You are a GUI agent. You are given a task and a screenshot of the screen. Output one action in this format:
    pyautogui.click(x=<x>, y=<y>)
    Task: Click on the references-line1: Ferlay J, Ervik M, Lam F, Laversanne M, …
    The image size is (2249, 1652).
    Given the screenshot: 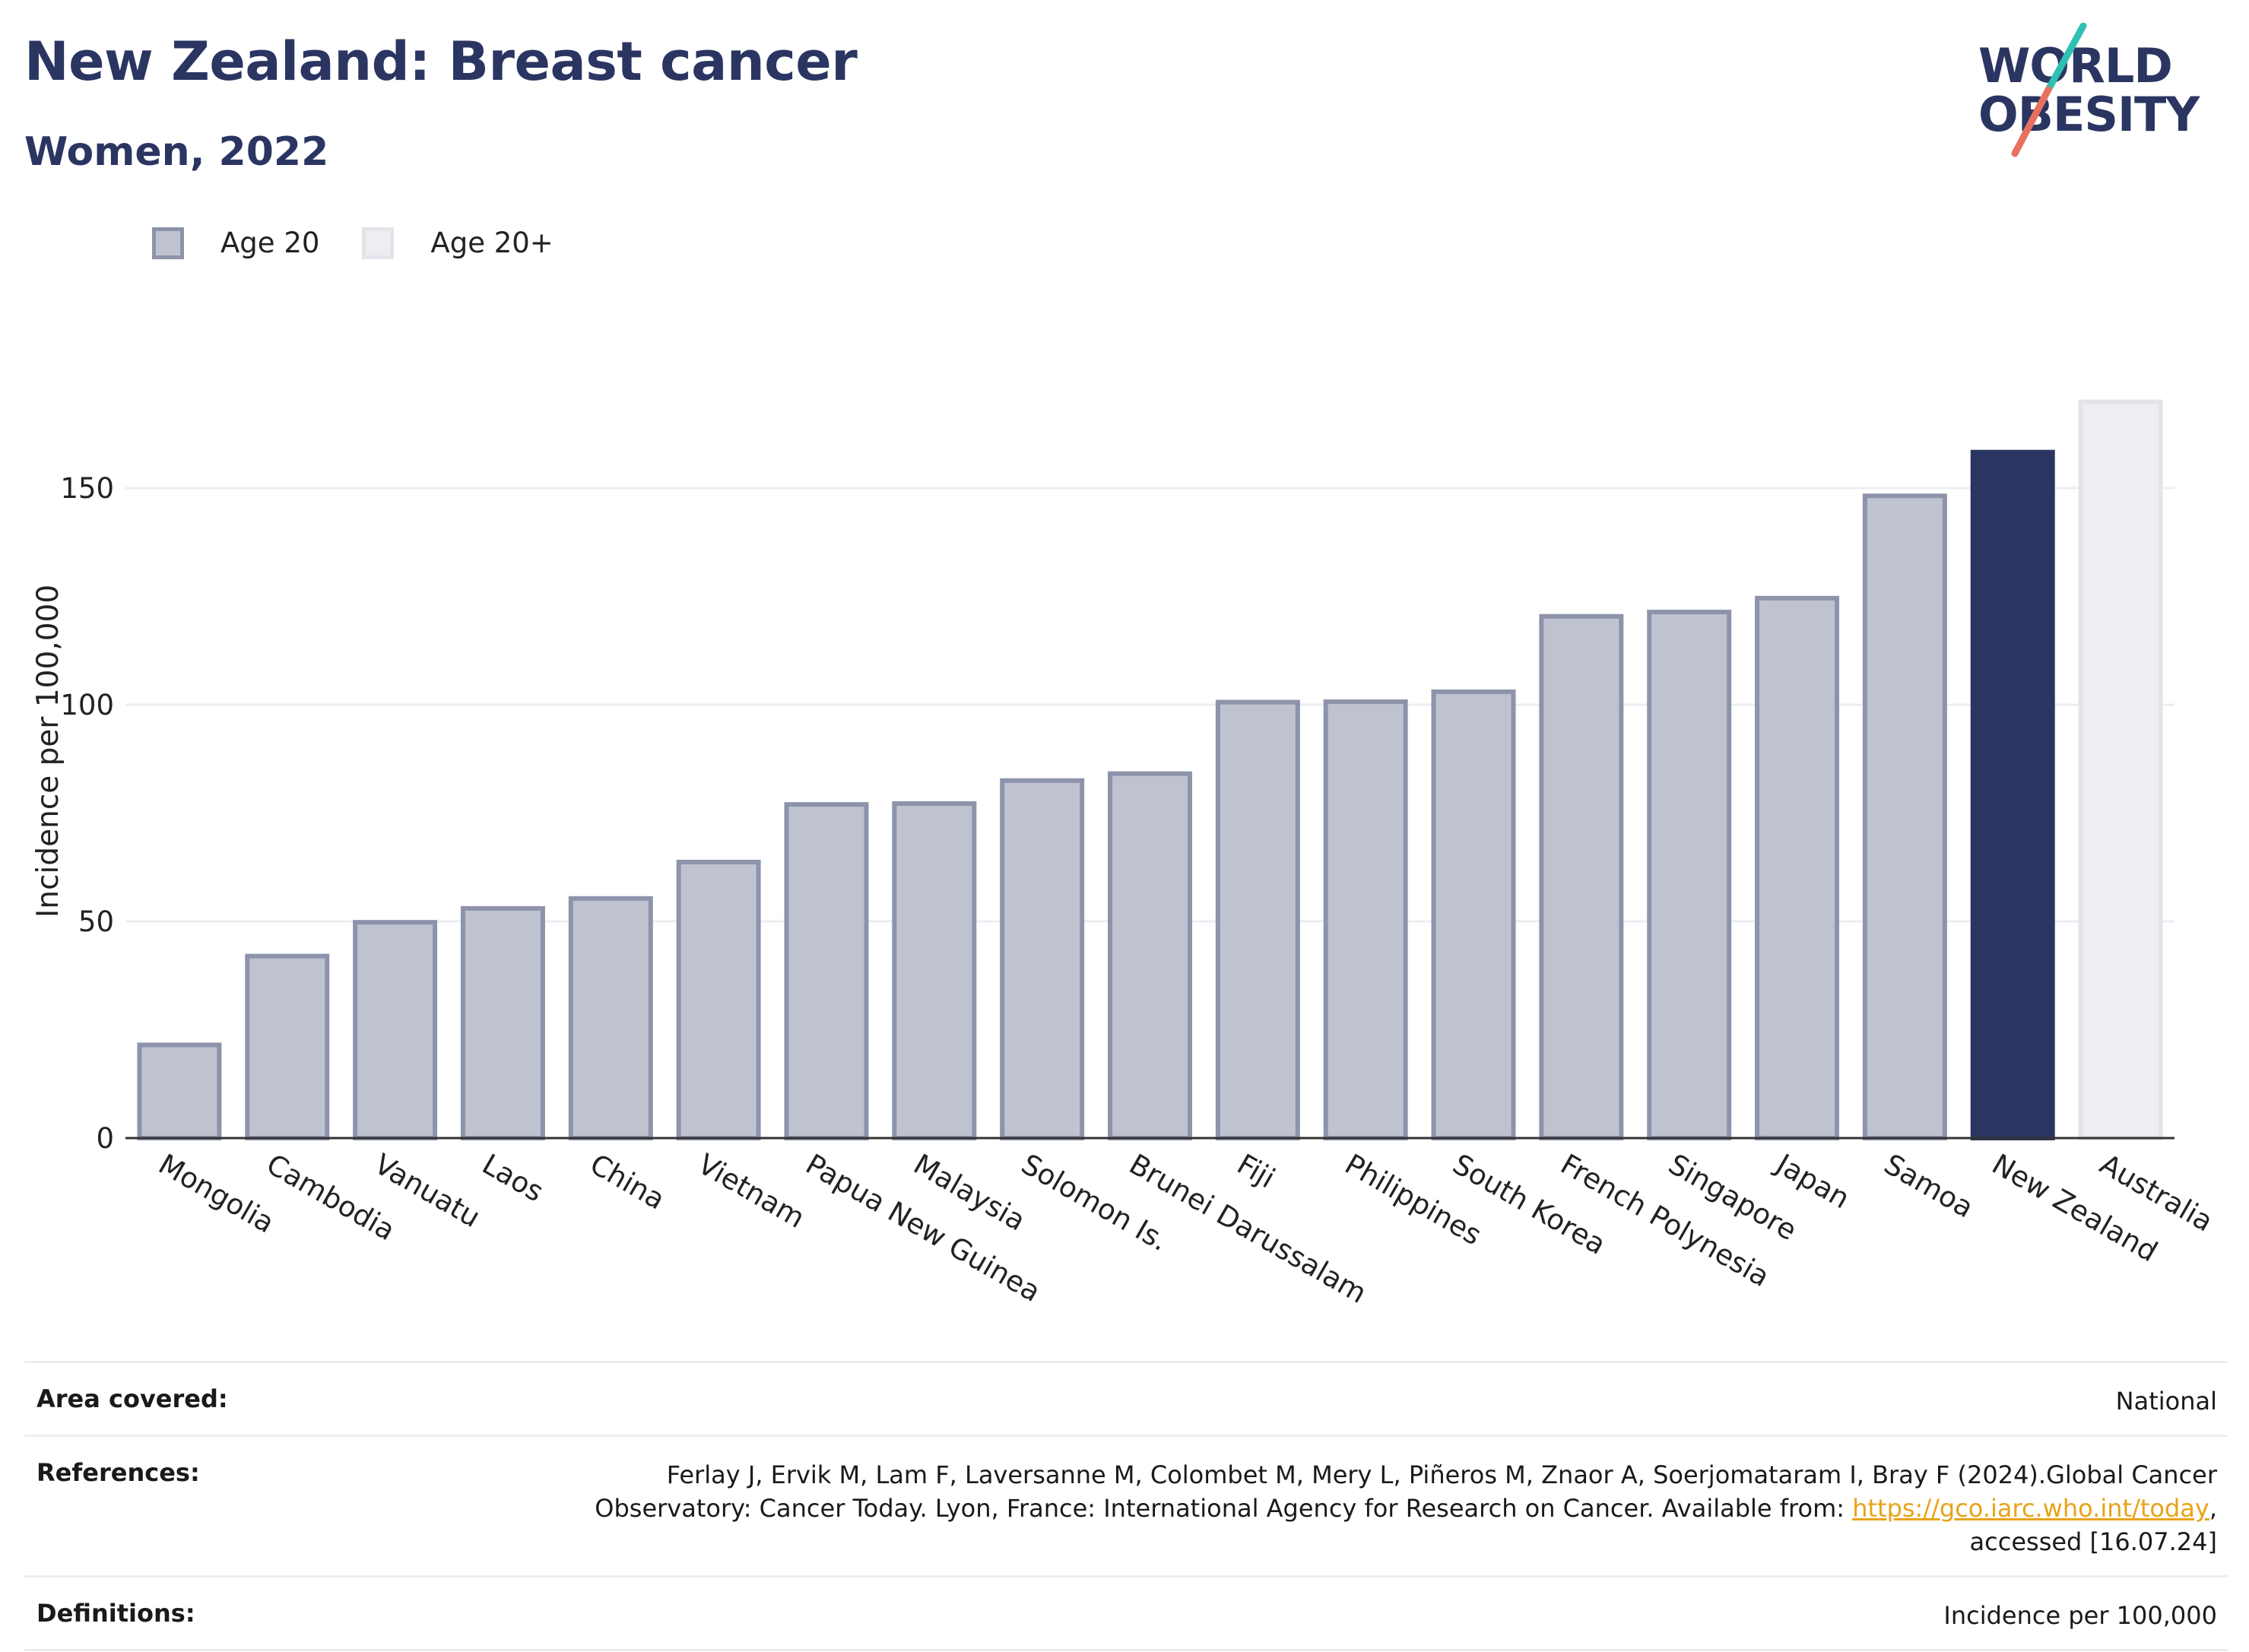 What is the action you would take?
    pyautogui.click(x=1441, y=1474)
    